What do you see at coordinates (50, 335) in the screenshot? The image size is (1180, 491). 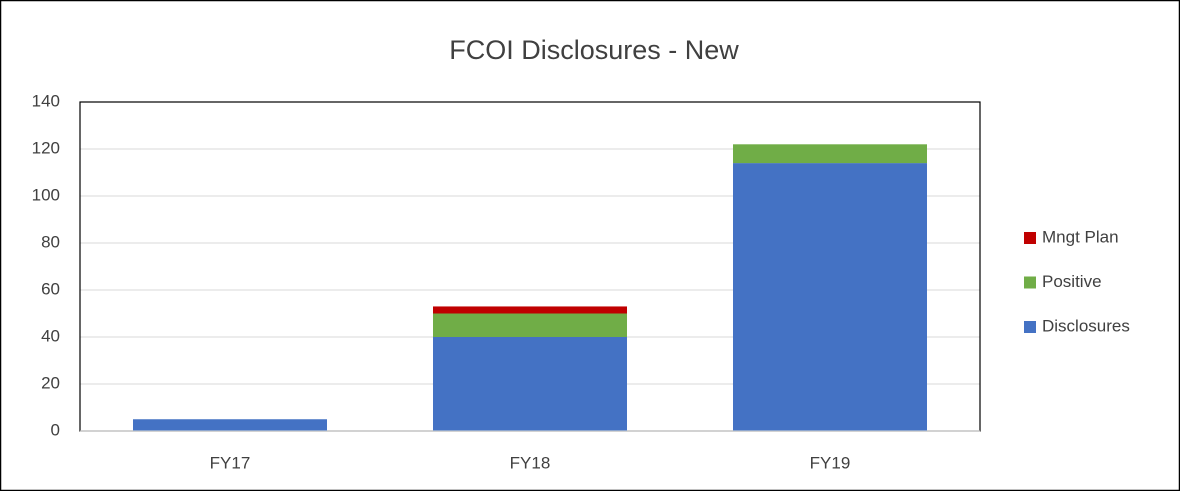 I see `y-tick-label: 40` at bounding box center [50, 335].